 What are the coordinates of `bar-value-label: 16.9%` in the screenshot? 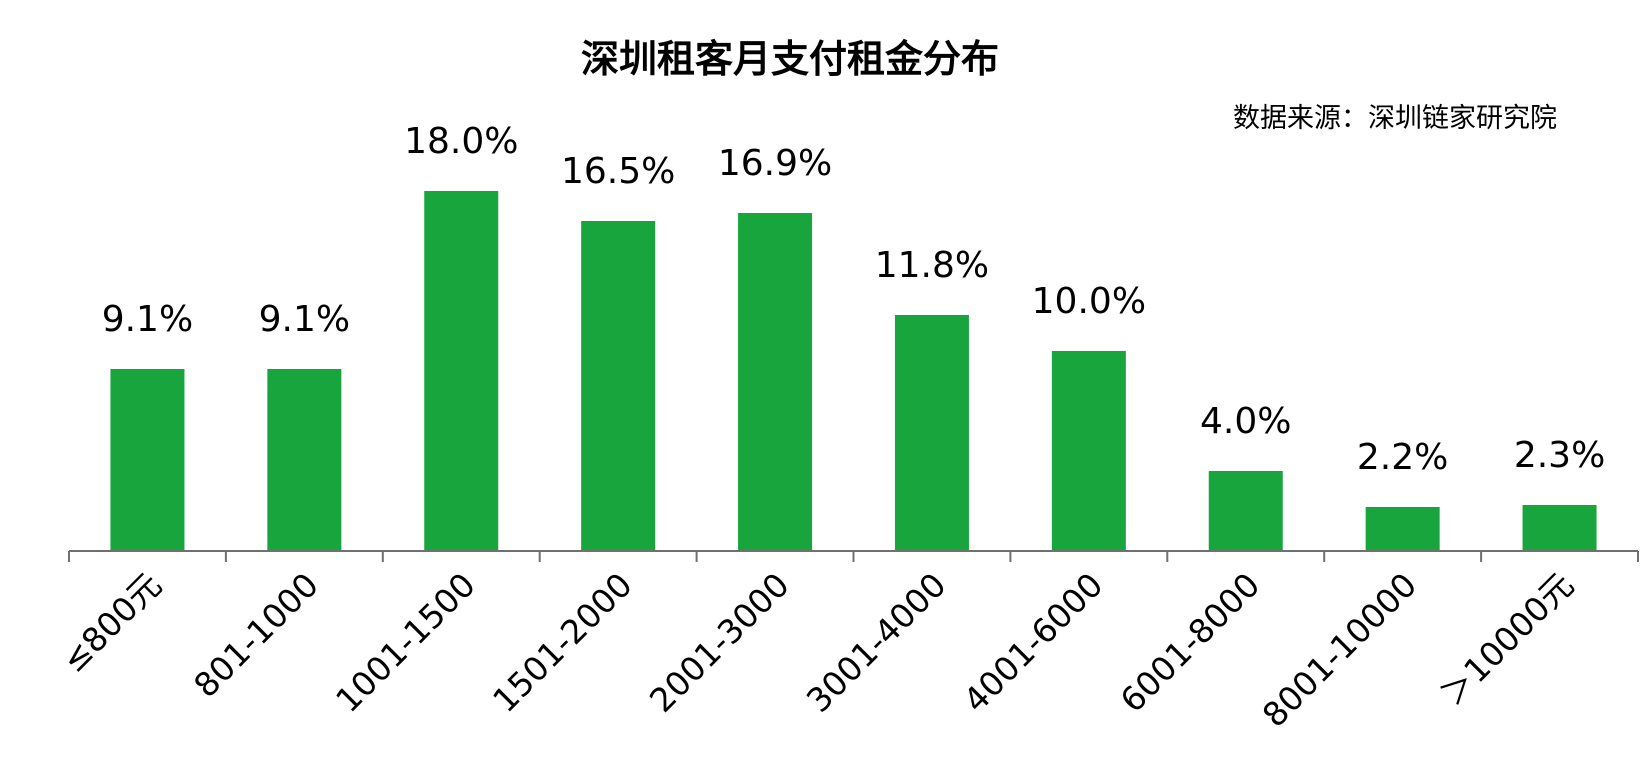 It's located at (775, 163).